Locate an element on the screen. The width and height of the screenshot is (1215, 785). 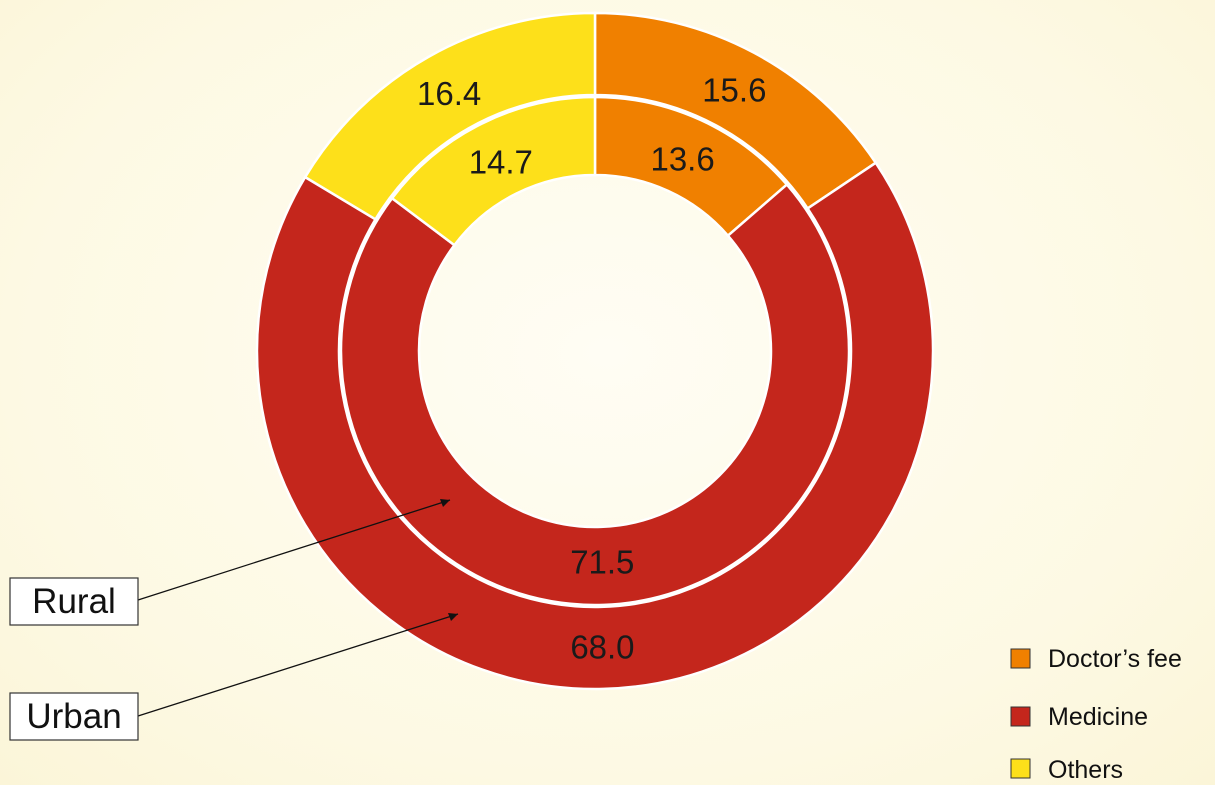
legend-label-others: Others is located at coordinates (1085, 770).